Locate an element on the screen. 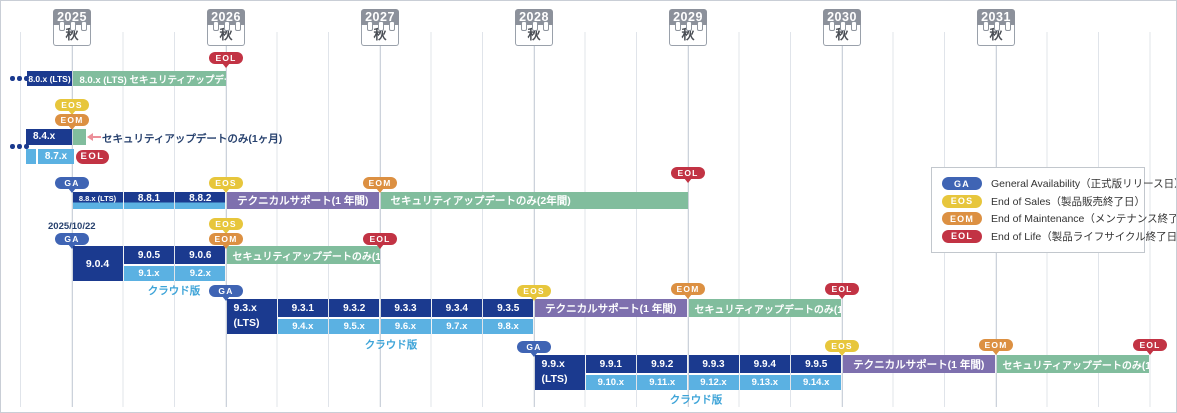 This screenshot has width=1177, height=413. cloud-version-cell: 9.14.x is located at coordinates (816, 382).